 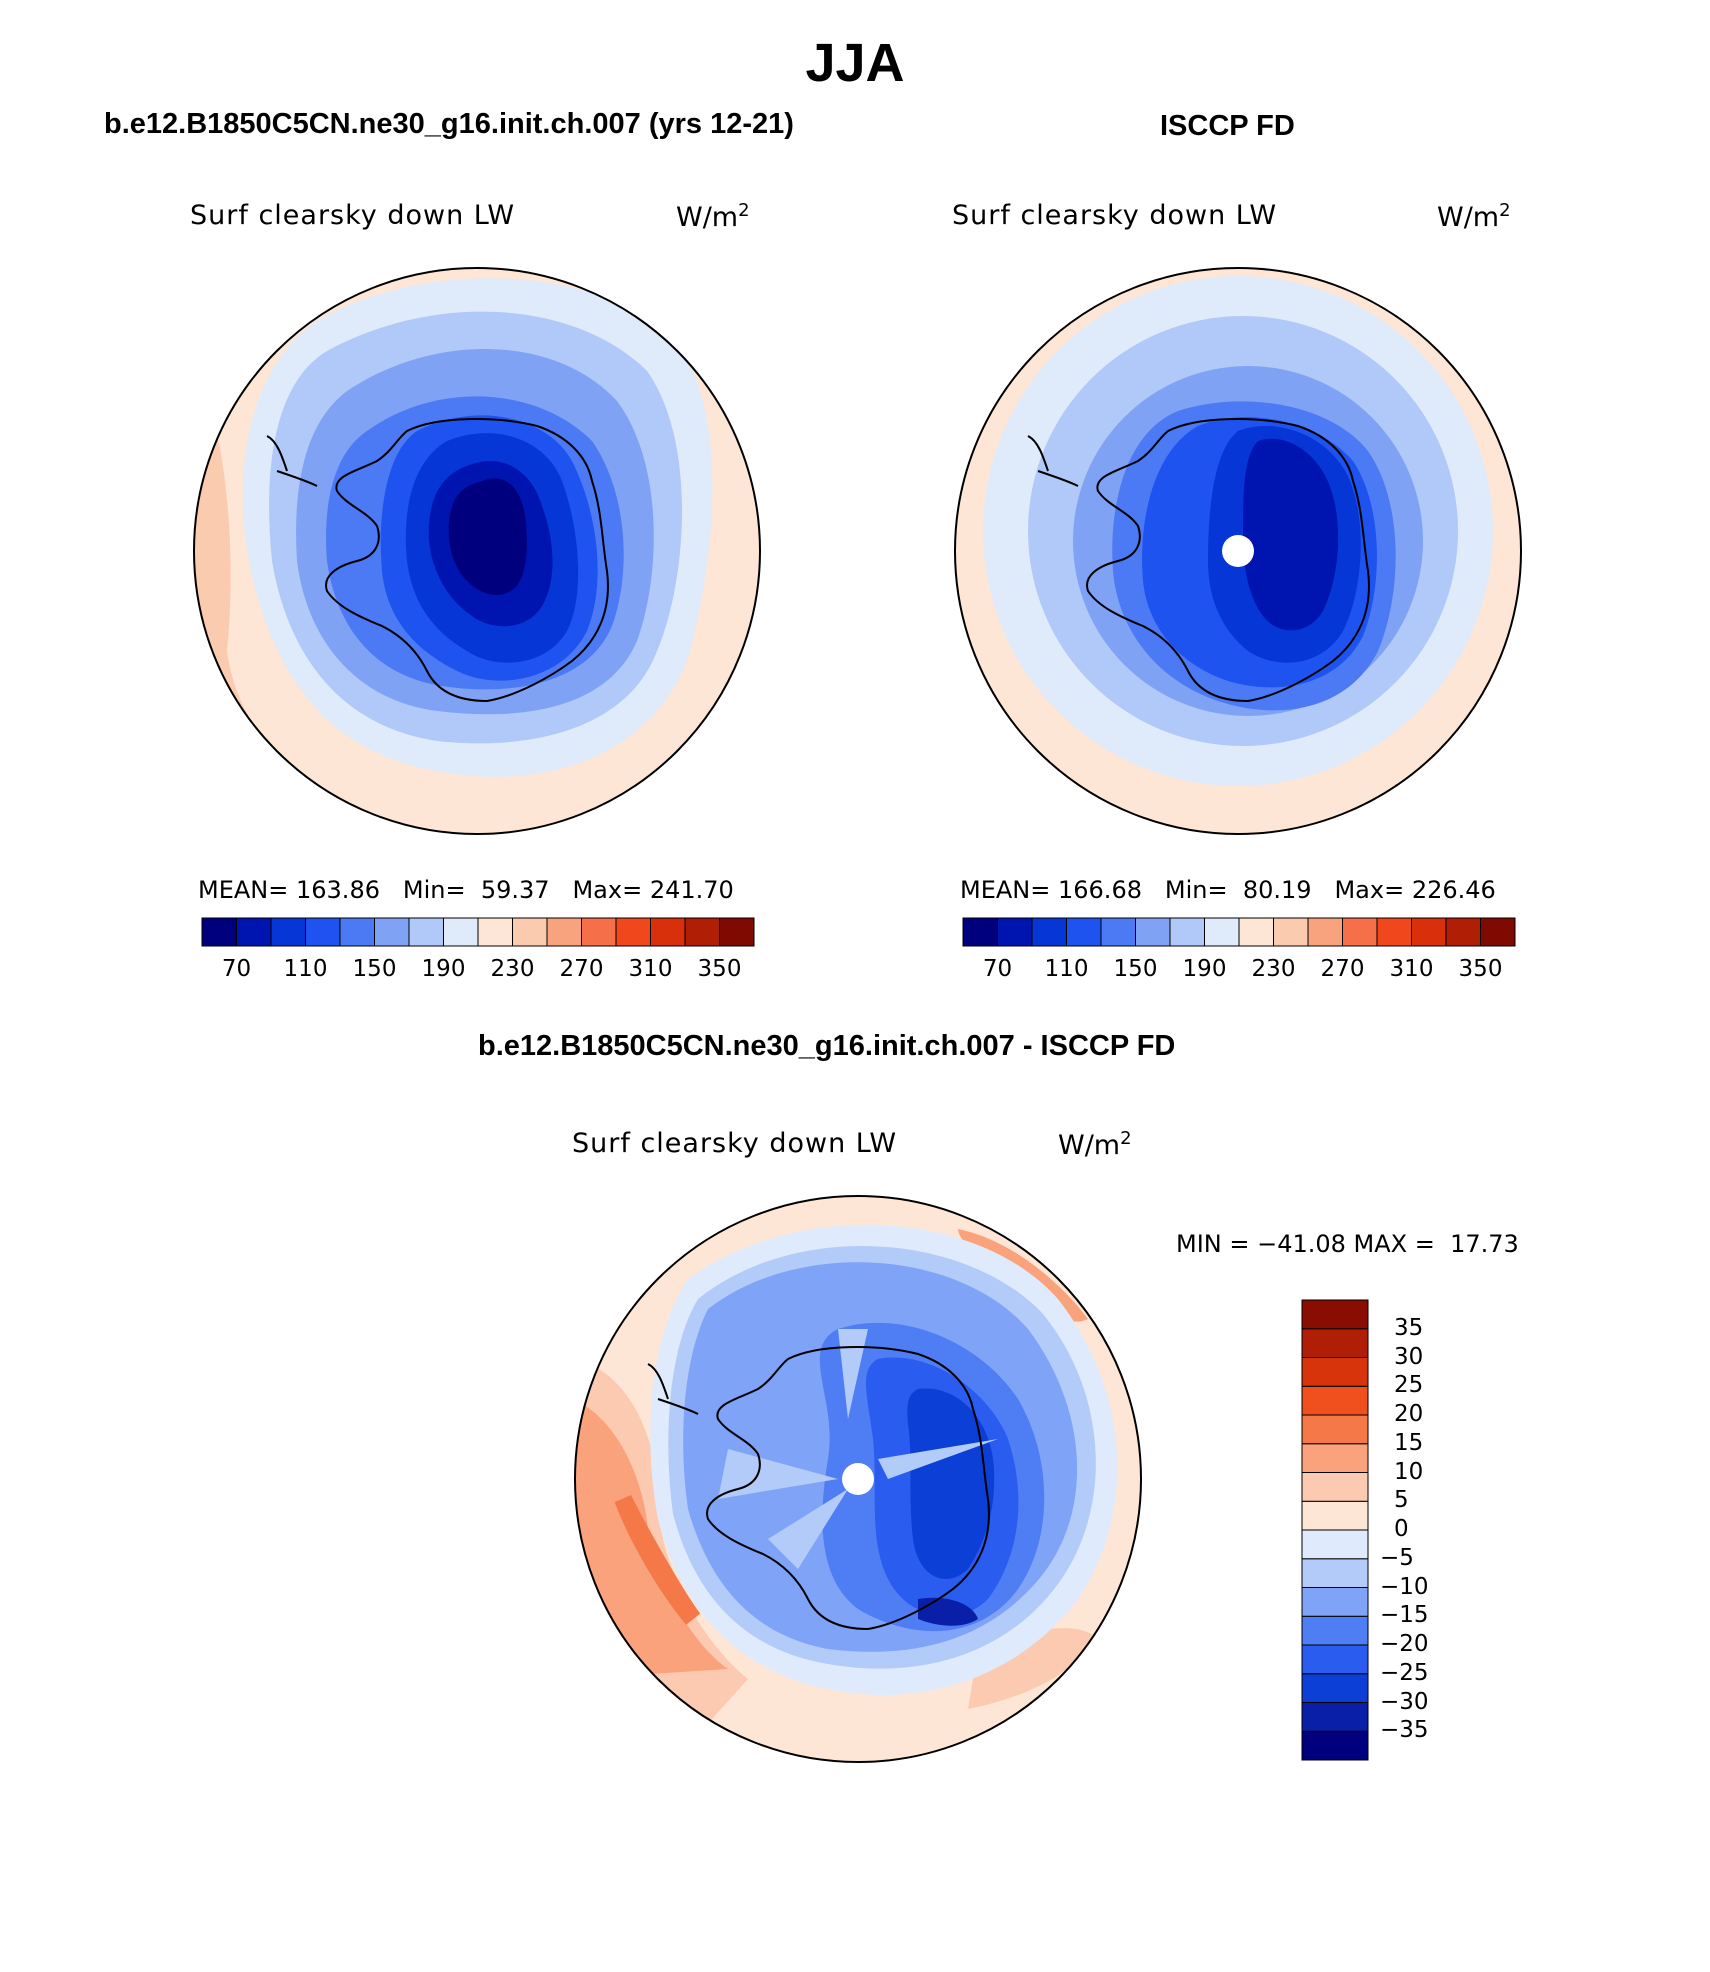 I want to click on model-map, so click(x=477, y=551).